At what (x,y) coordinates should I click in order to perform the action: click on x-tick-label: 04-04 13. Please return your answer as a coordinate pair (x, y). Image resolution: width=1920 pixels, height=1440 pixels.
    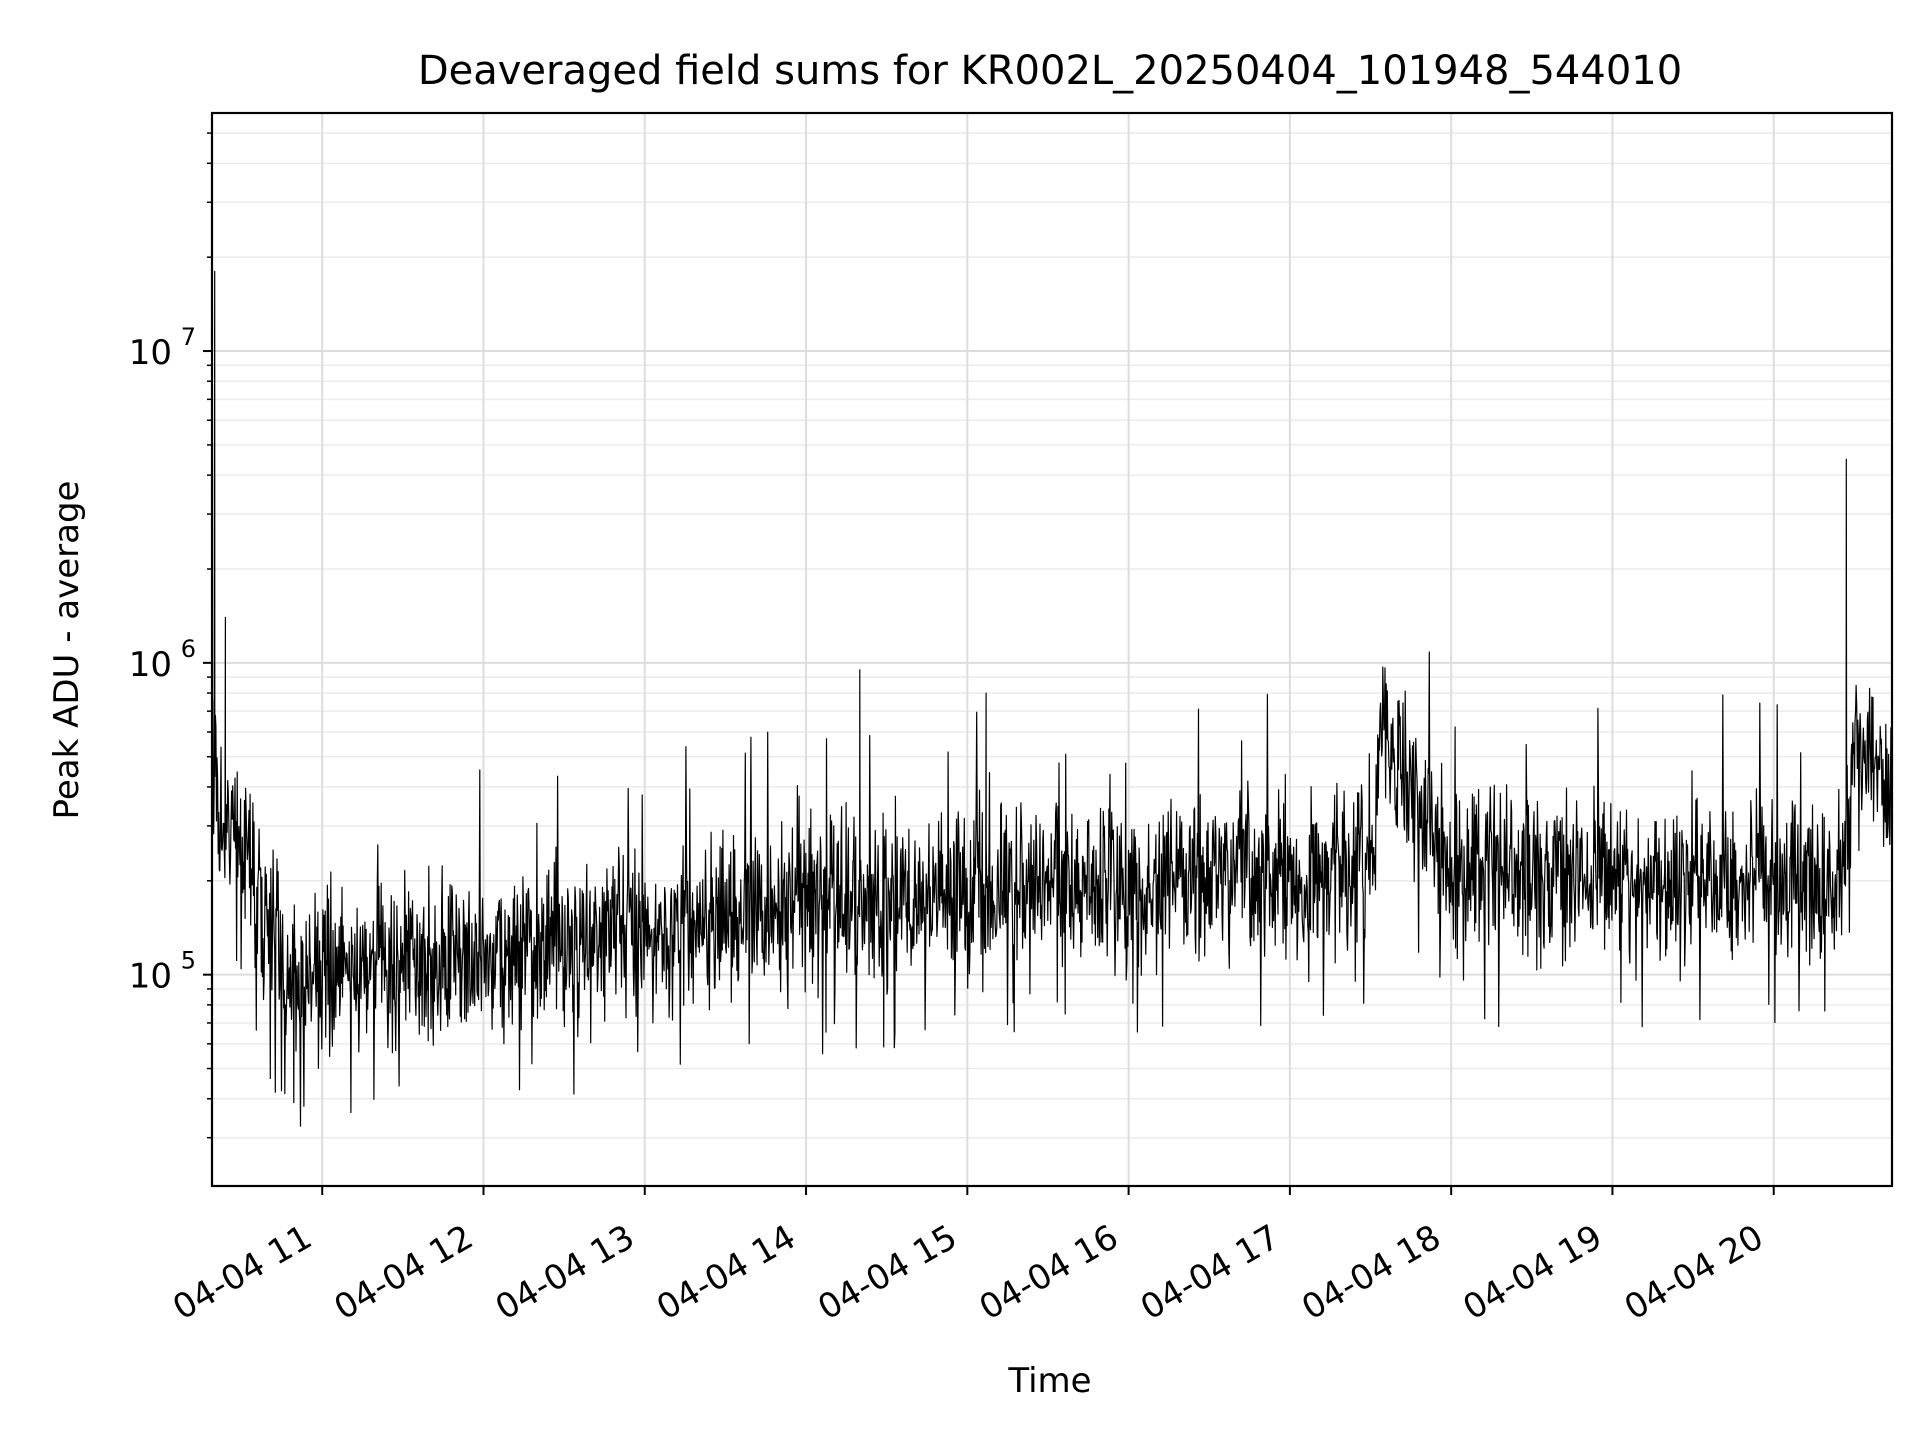
    Looking at the image, I should click on (565, 1272).